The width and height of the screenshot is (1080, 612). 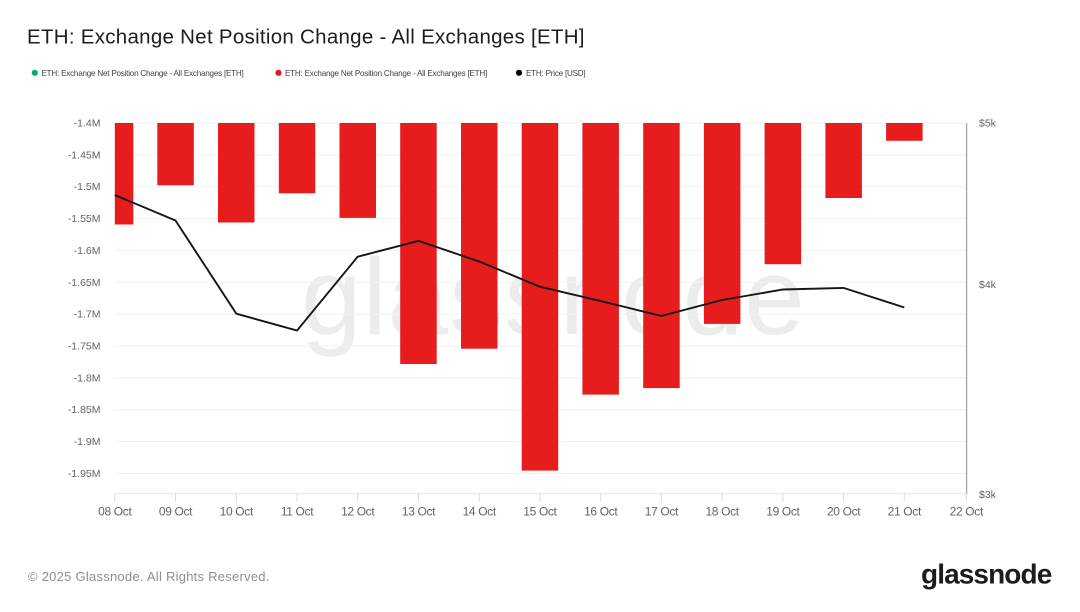 I want to click on svg-text: -1.4M, so click(x=87, y=124).